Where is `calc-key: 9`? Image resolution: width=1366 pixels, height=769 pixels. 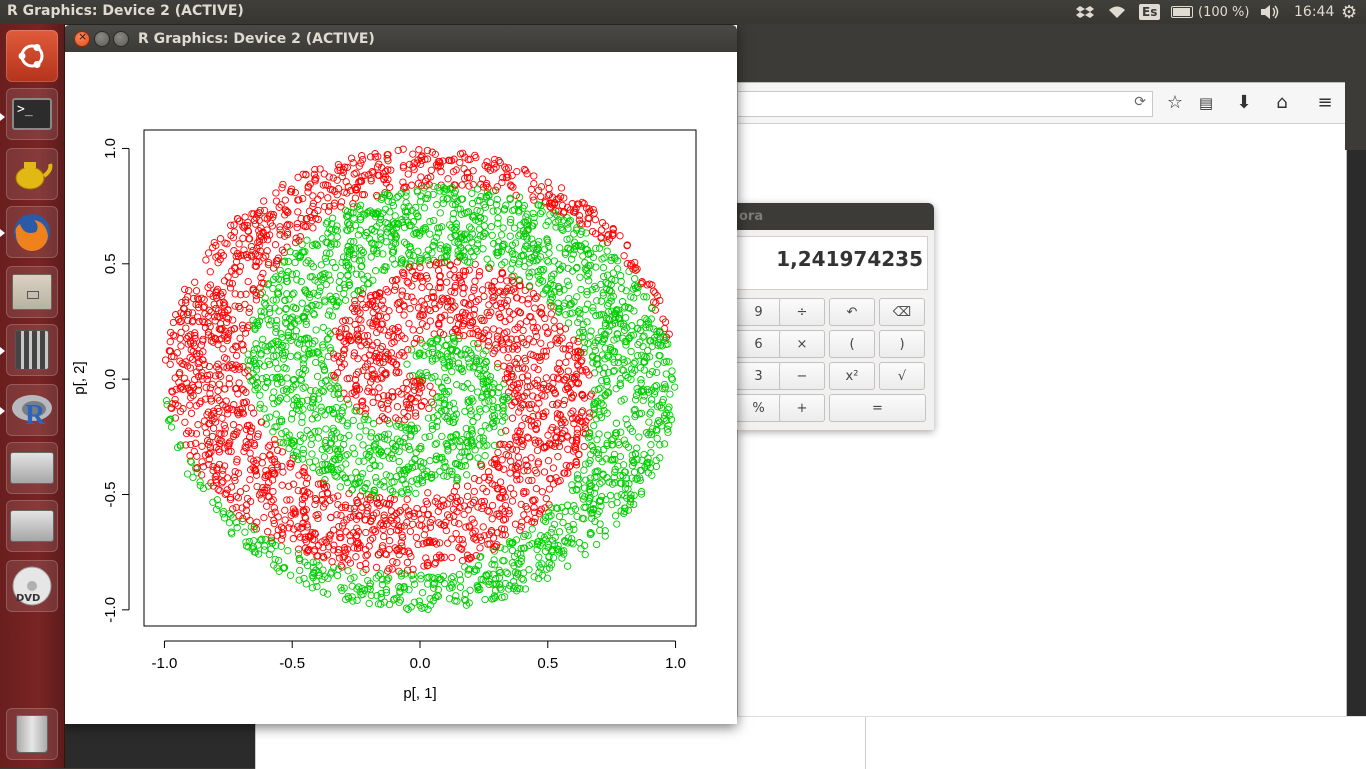 calc-key: 9 is located at coordinates (759, 312).